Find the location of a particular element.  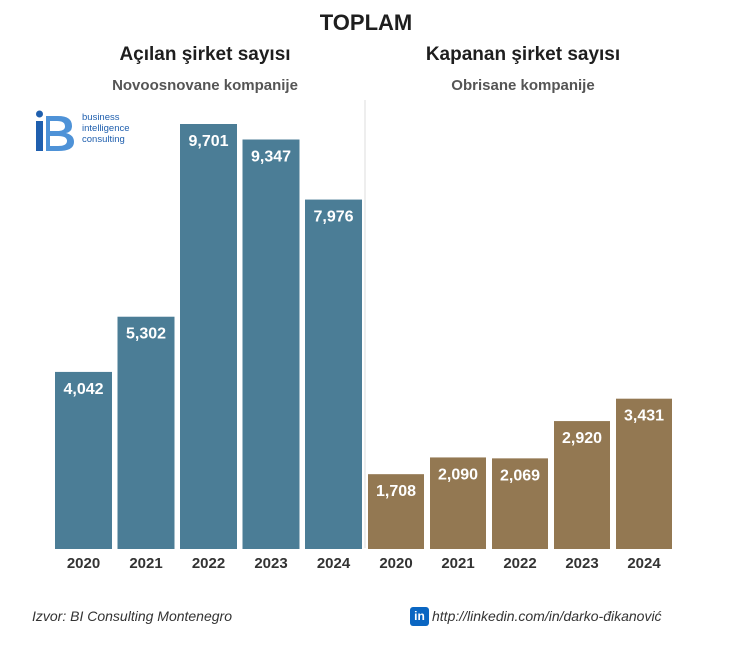

bar-0-2021 is located at coordinates (146, 432).